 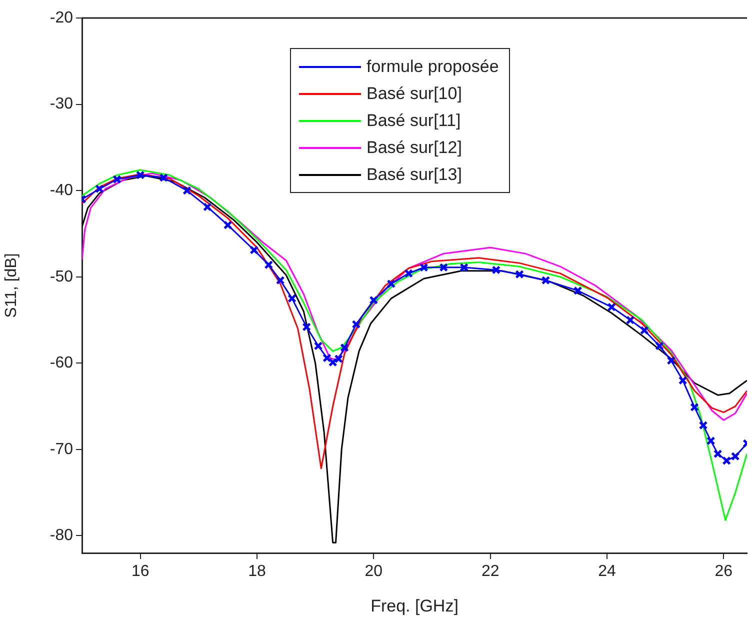 I want to click on y-axis-title: S11, [dB], so click(x=11, y=285).